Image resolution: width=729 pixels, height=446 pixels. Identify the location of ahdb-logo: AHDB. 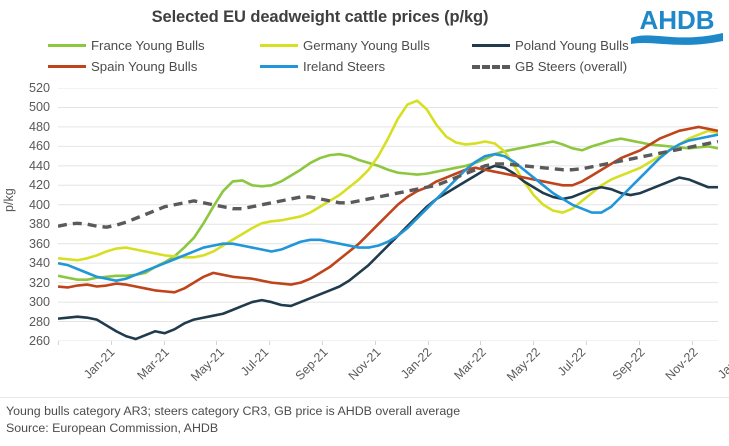
(677, 24).